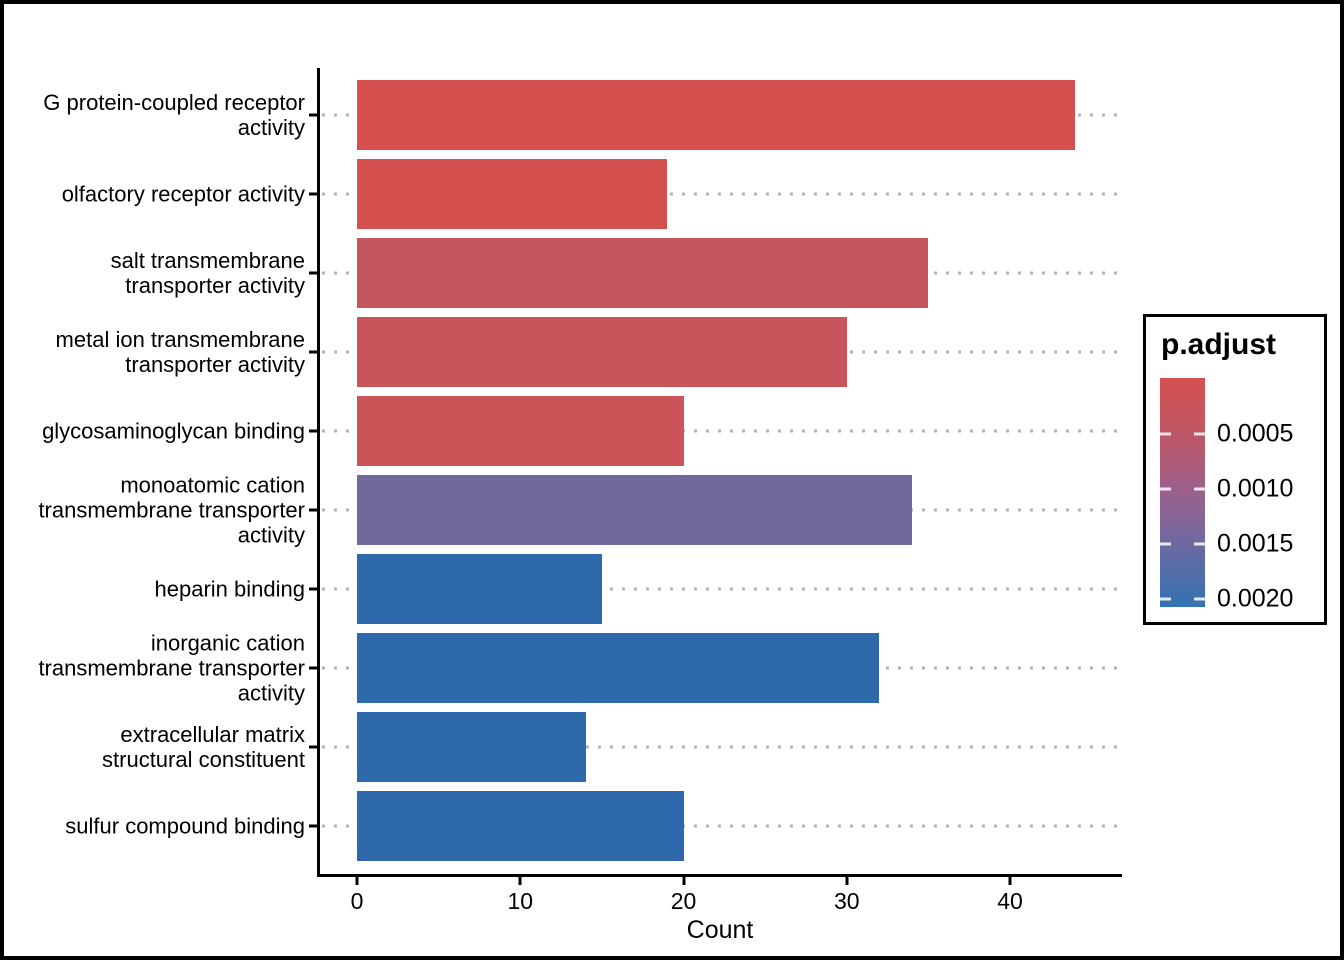  Describe the element at coordinates (719, 875) in the screenshot. I see `x-axis-line` at that location.